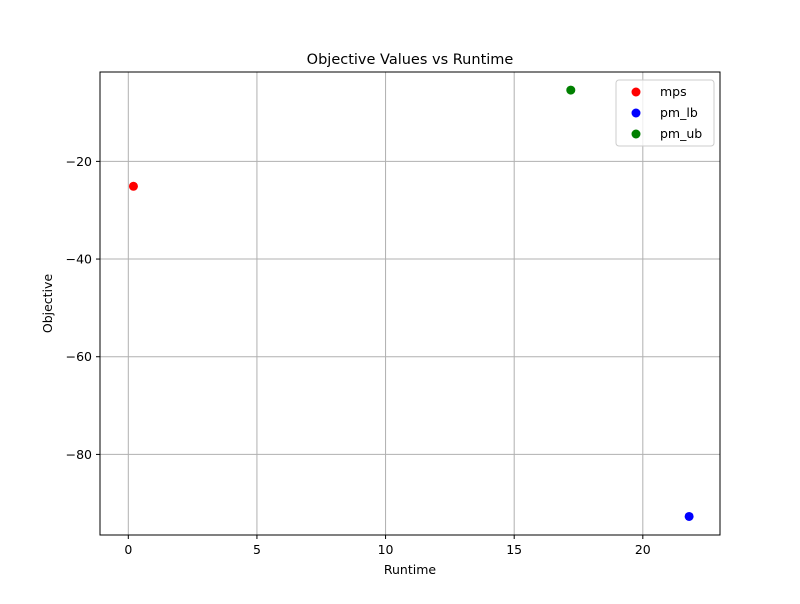 This screenshot has width=800, height=604. I want to click on legend-marker-pm-lb, so click(636, 113).